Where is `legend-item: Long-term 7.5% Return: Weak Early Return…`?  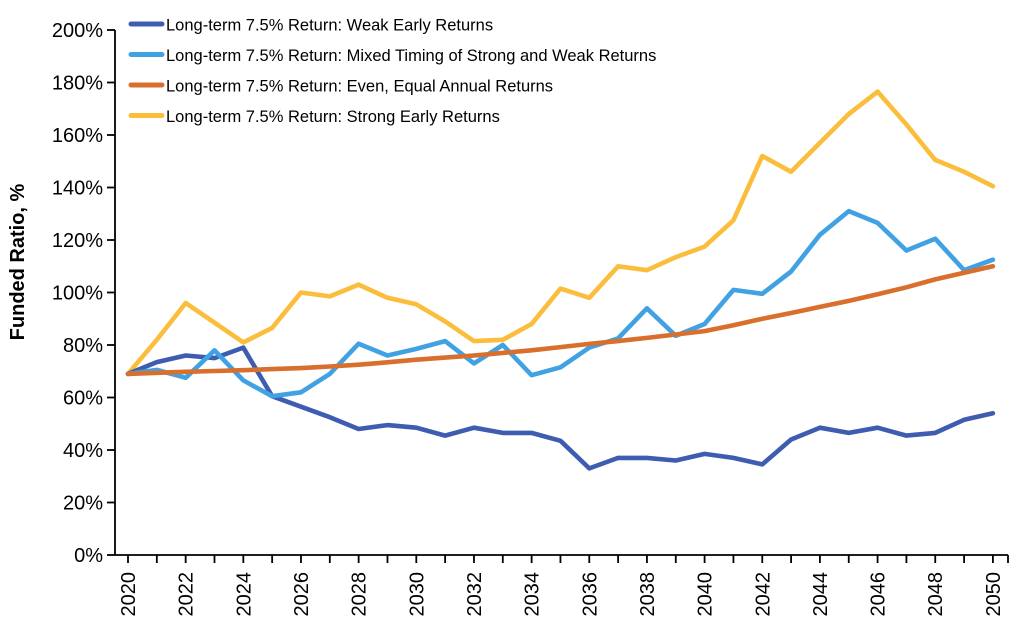 legend-item: Long-term 7.5% Return: Weak Early Return… is located at coordinates (310, 26).